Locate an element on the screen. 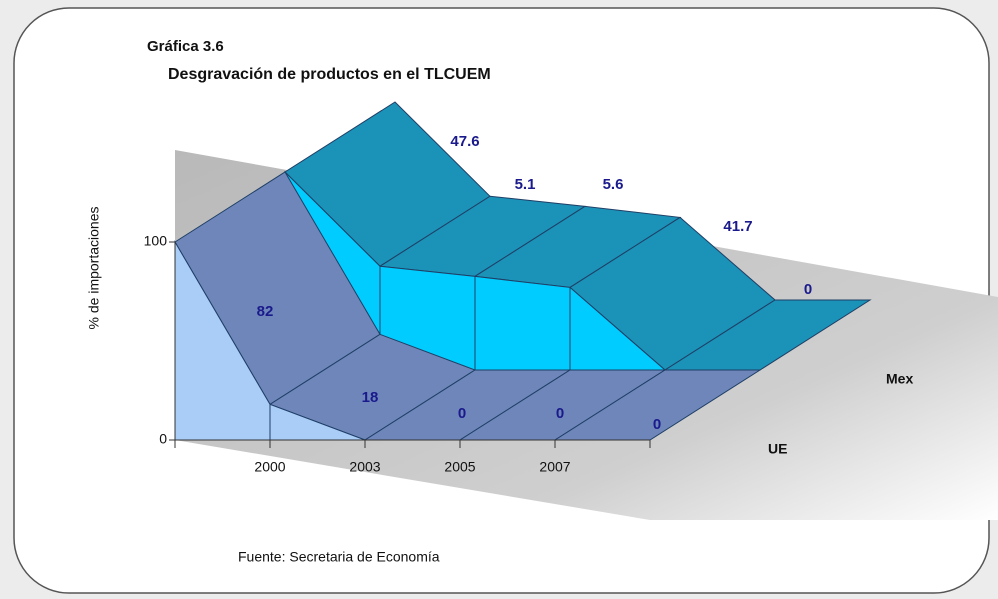  x-tick-label: 2005 is located at coordinates (459, 467).